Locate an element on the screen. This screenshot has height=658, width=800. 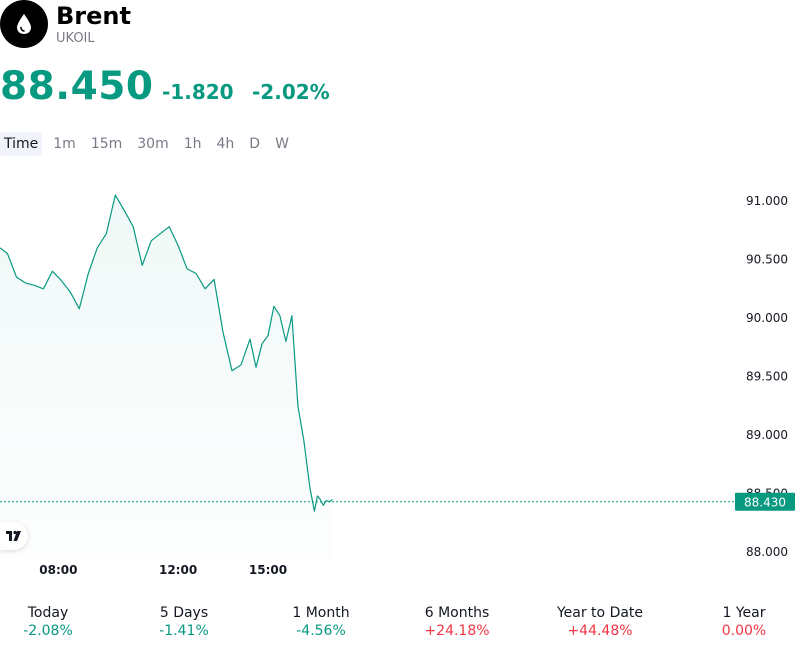
last-price: 88.450 is located at coordinates (77, 86).